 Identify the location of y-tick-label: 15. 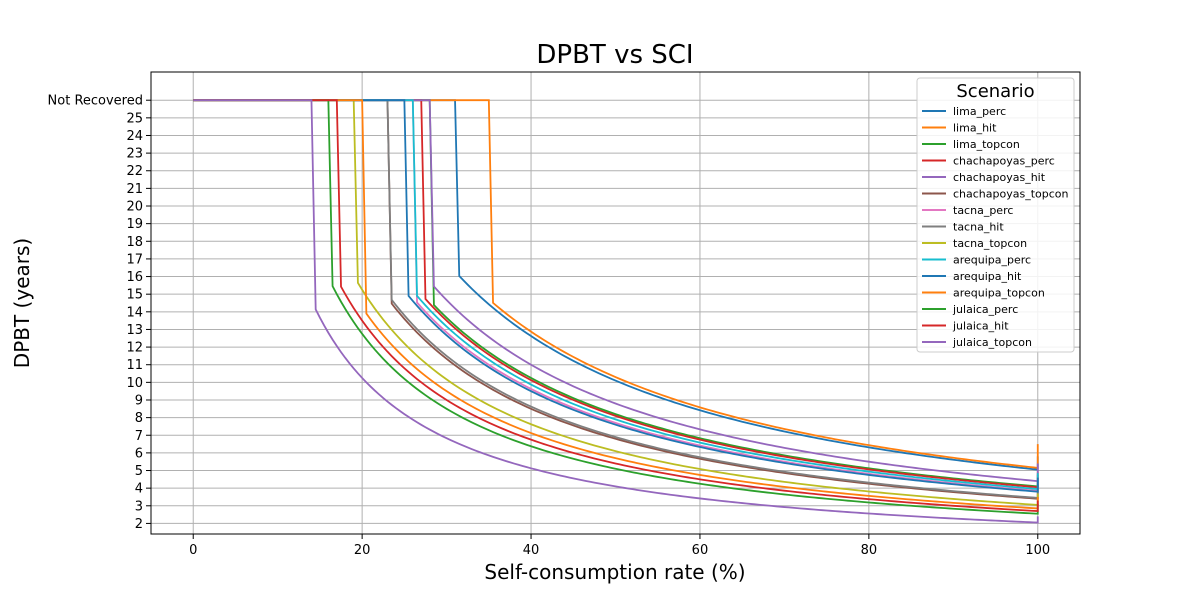
(134, 295).